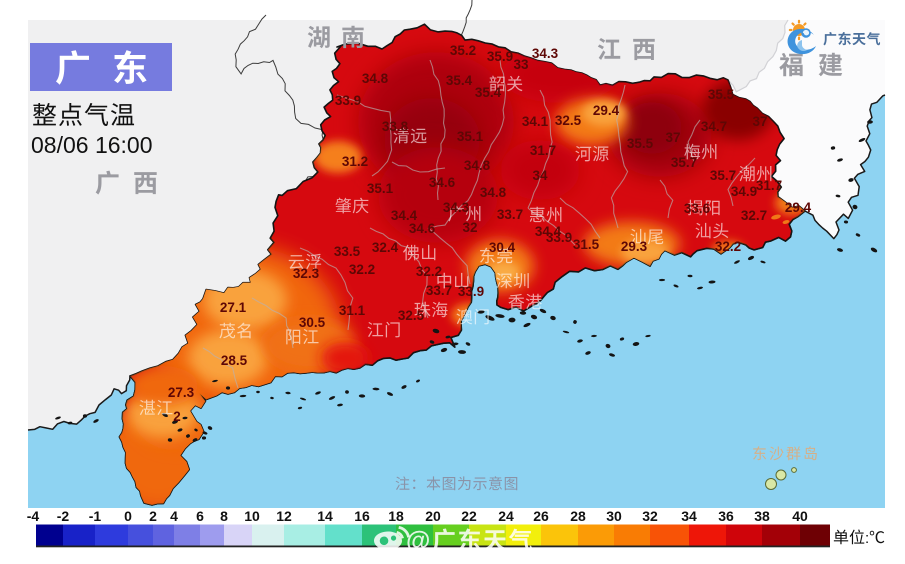 The width and height of the screenshot is (905, 564). I want to click on svg-text: 31.2, so click(355, 161).